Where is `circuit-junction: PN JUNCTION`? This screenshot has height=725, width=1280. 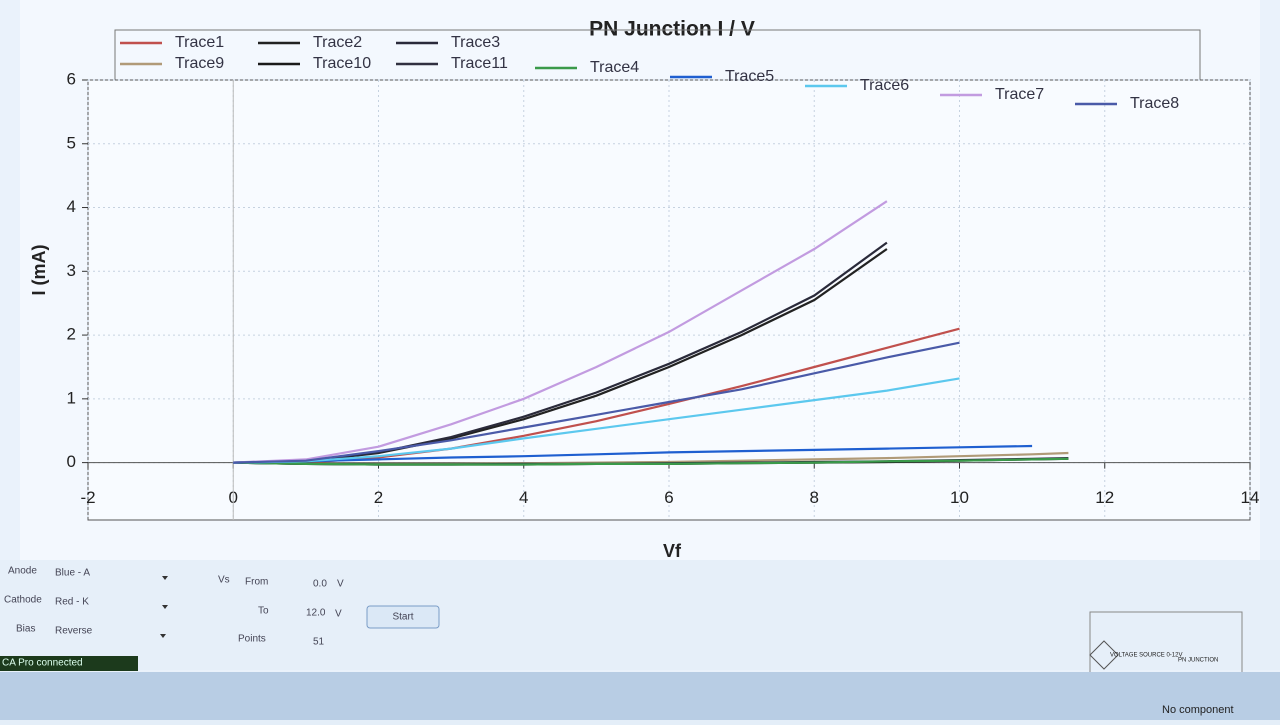
circuit-junction: PN JUNCTION is located at coordinates (1198, 661).